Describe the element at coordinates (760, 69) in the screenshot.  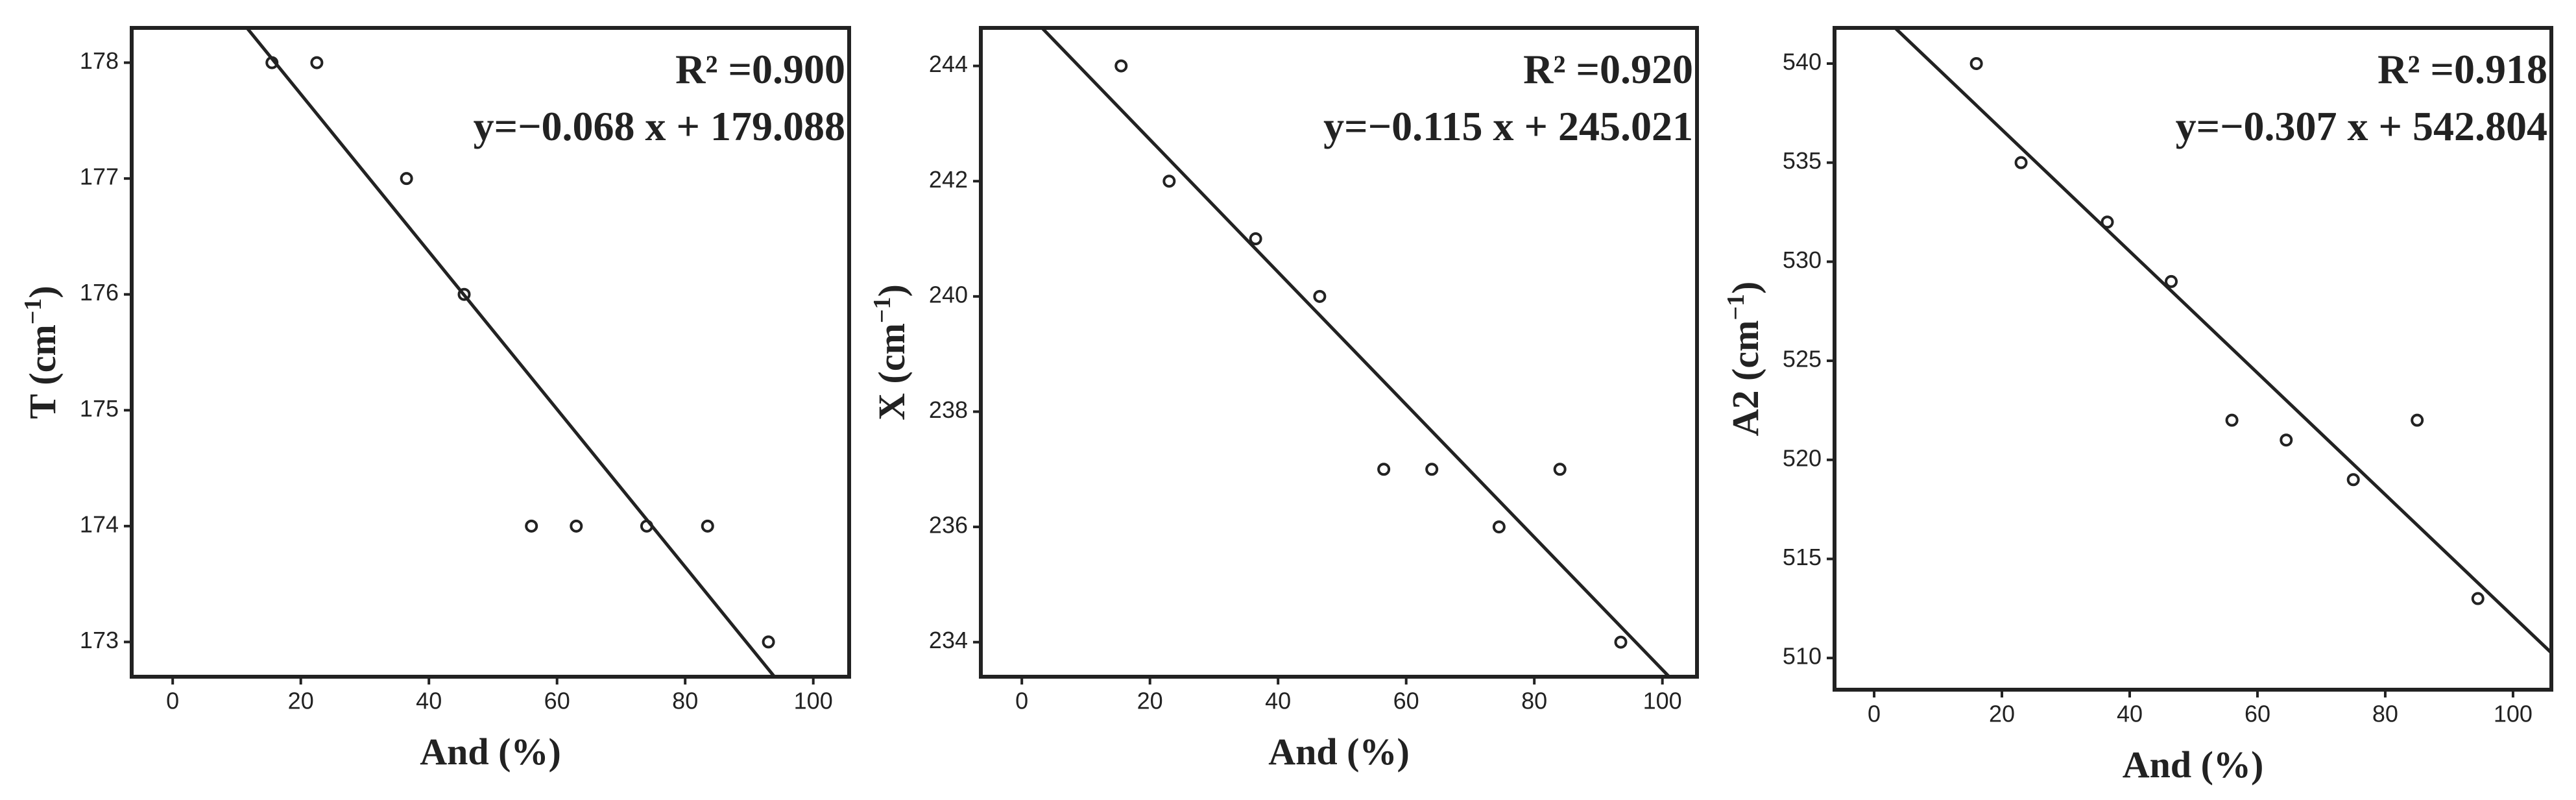
I see `annotation: R² =0.900` at that location.